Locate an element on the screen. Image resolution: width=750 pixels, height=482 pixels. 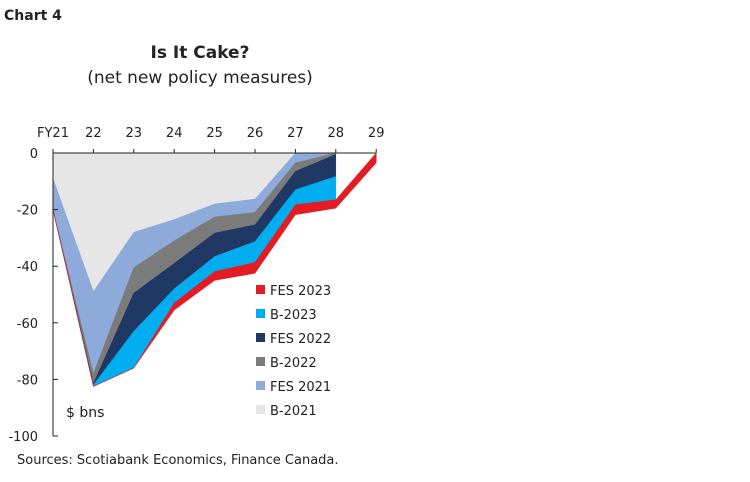
x-tick-label: 26 is located at coordinates (255, 133).